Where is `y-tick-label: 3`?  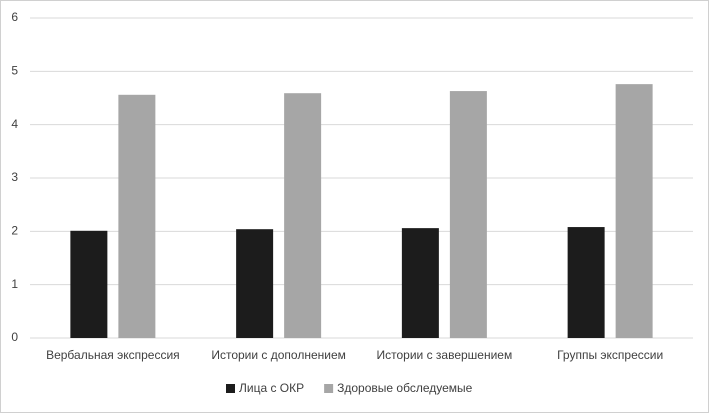
y-tick-label: 3 is located at coordinates (14, 177).